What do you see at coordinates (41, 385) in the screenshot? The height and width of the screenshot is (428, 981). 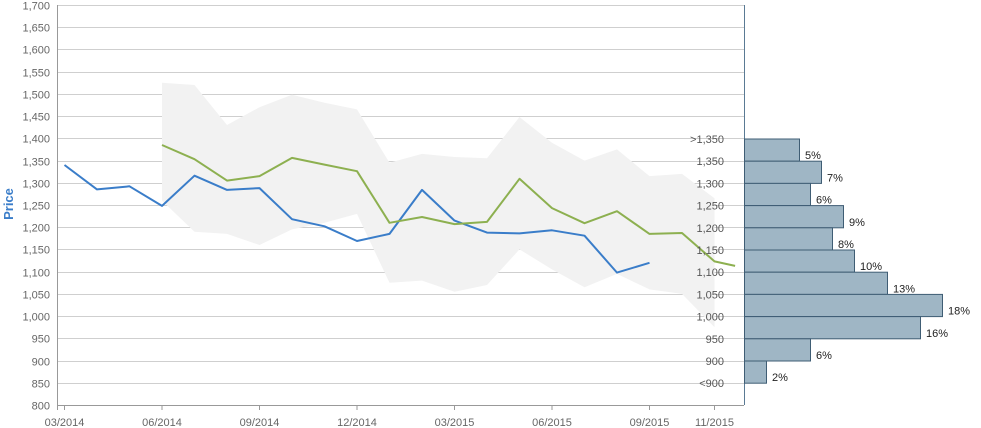 I see `y-tick-label: 850` at bounding box center [41, 385].